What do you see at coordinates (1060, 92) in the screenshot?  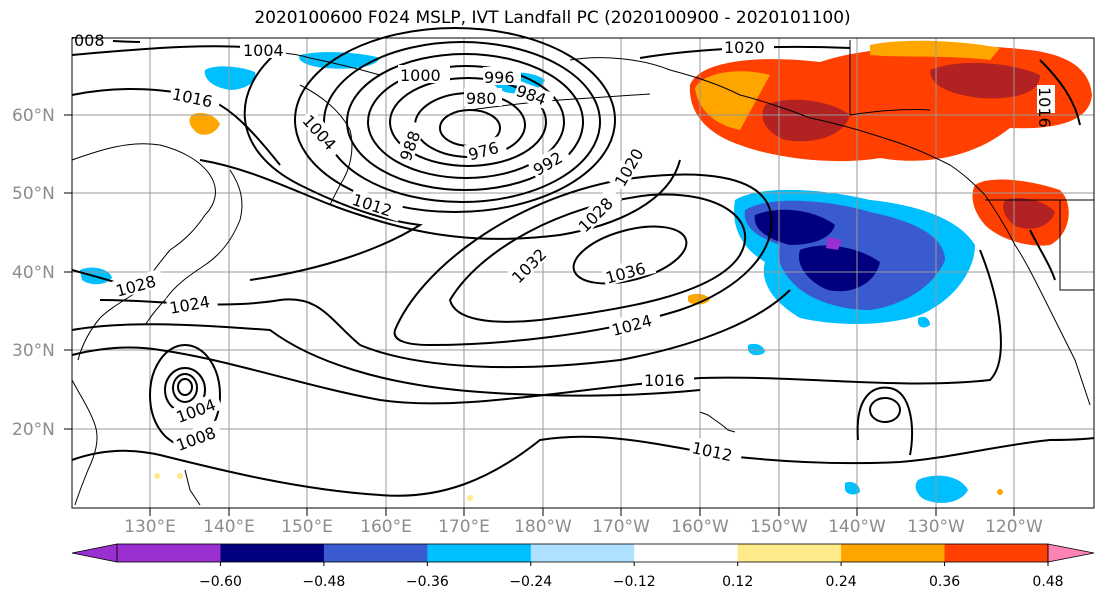 I see `isobar-1020-east` at bounding box center [1060, 92].